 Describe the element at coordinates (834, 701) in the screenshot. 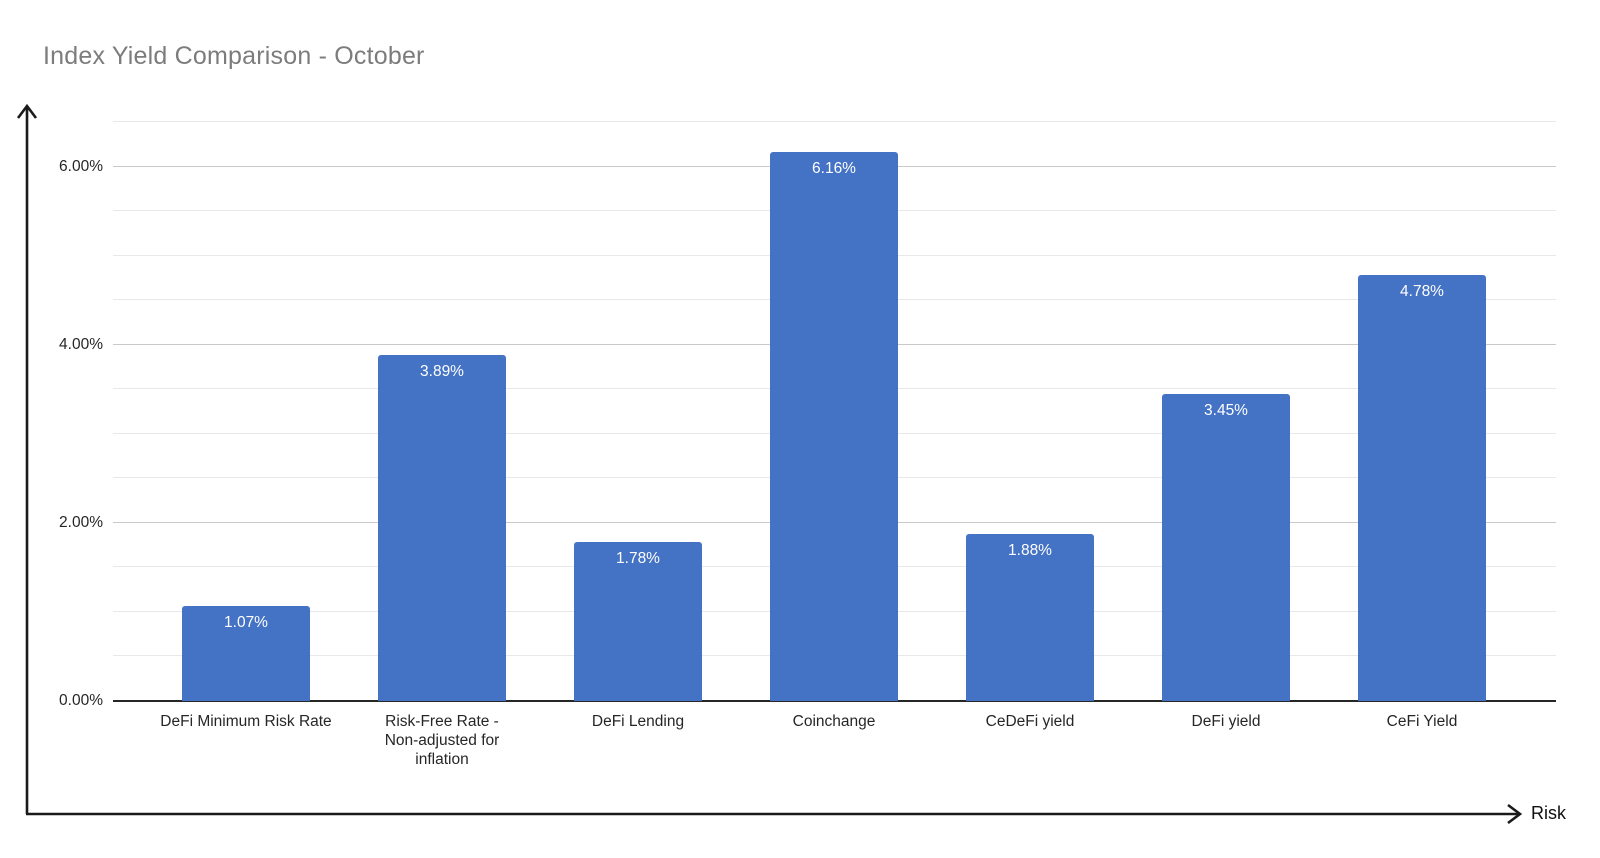

I see `x-axis-baseline` at that location.